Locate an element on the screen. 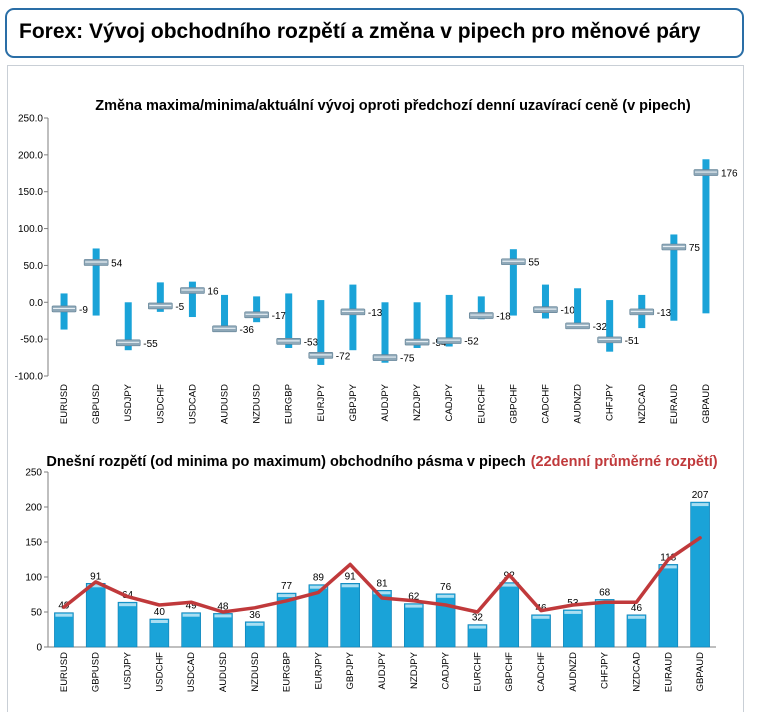 The image size is (758, 712). data-label: -51 is located at coordinates (632, 341).